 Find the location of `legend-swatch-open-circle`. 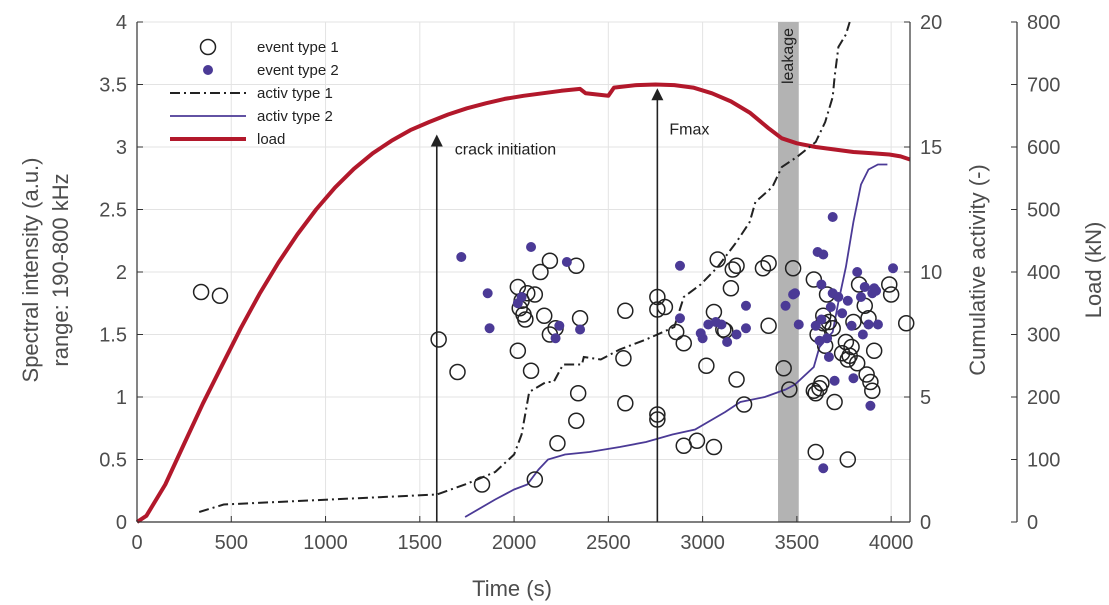

legend-swatch-open-circle is located at coordinates (208, 47).